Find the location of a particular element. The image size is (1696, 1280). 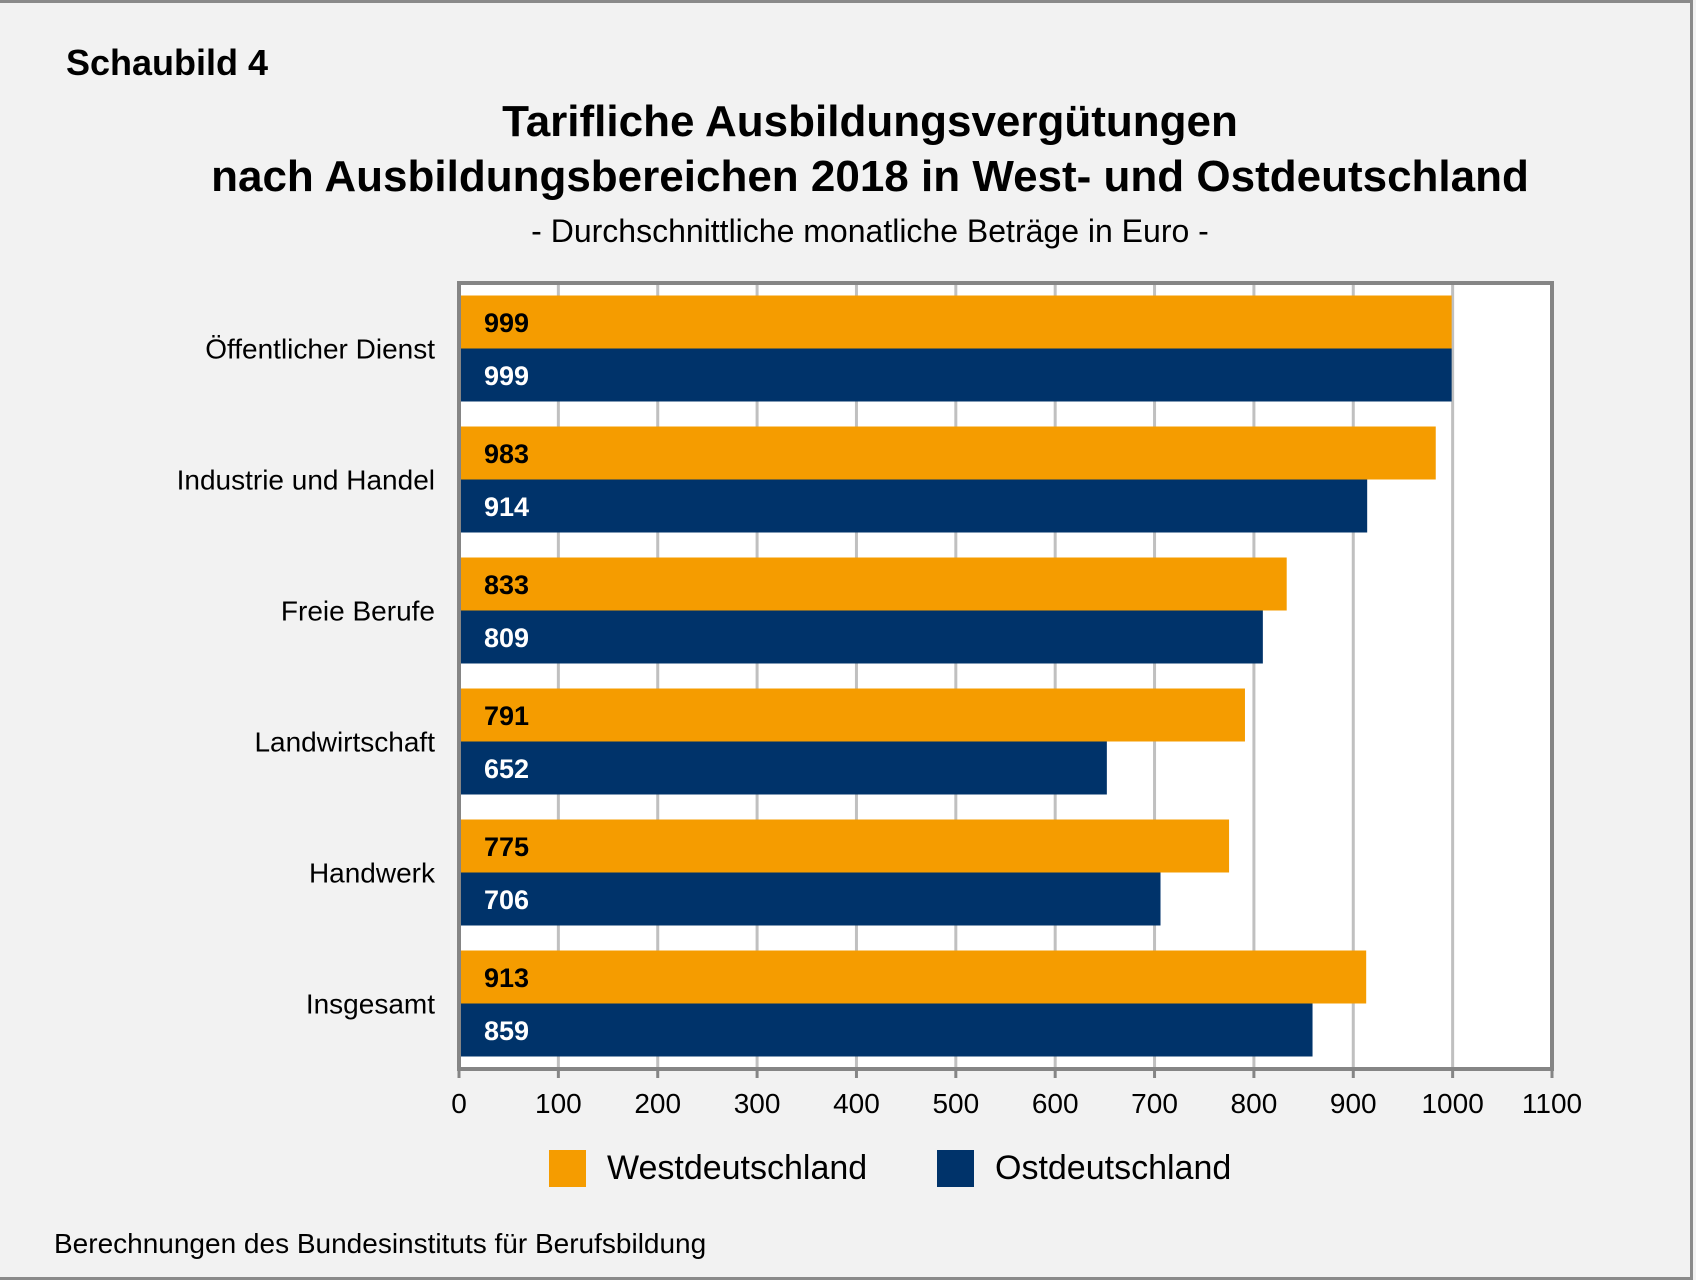

data-label: 859 is located at coordinates (506, 1031).